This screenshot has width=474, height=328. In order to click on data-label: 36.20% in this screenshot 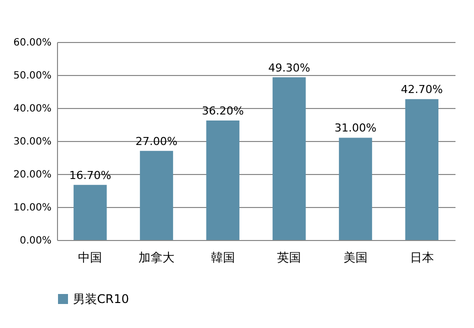, I will do `click(223, 111)`.